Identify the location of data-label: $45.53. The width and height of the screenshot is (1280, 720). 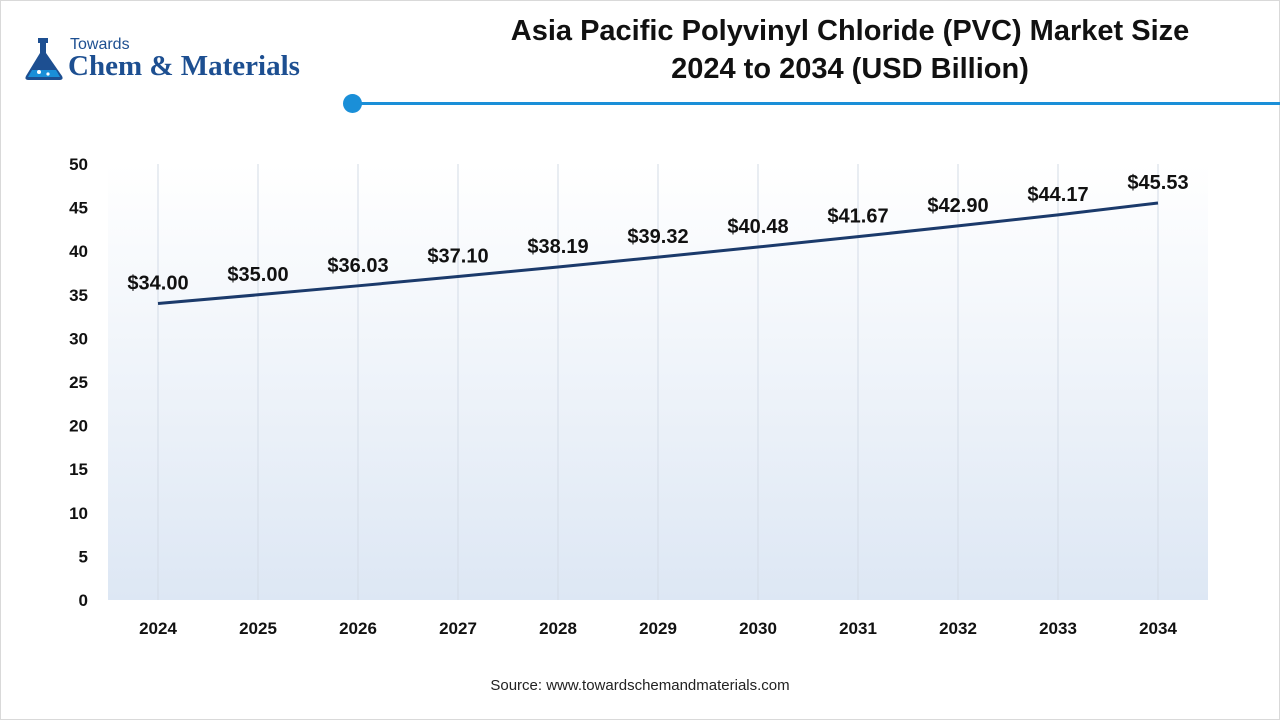
(1157, 183).